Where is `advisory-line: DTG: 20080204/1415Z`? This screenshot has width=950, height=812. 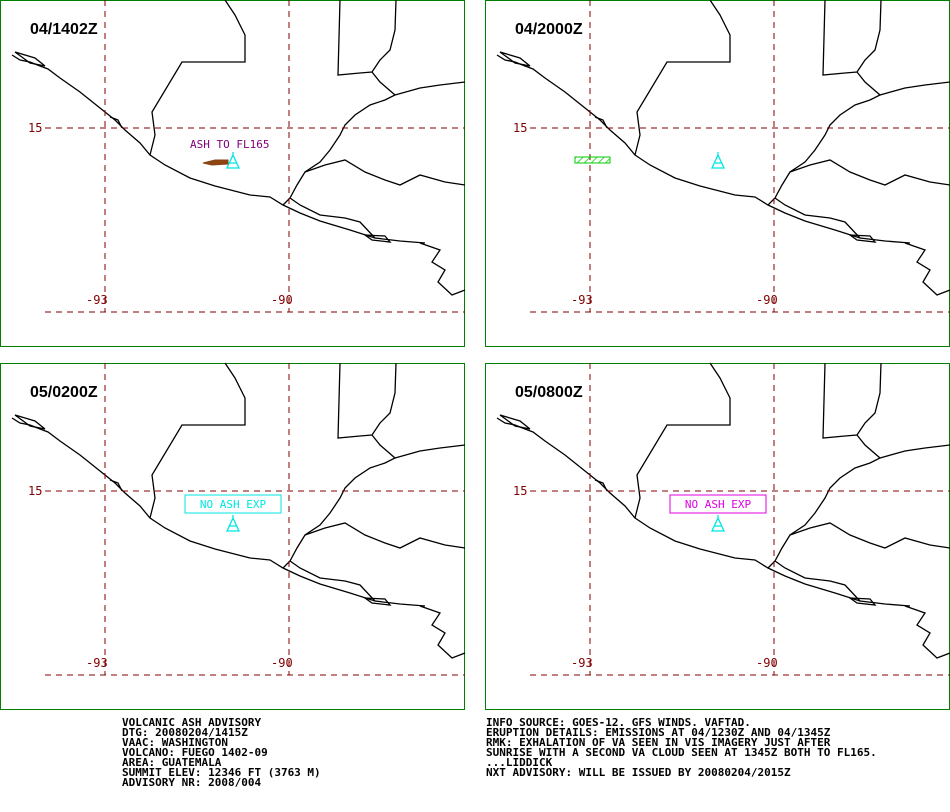 advisory-line: DTG: 20080204/1415Z is located at coordinates (185, 732).